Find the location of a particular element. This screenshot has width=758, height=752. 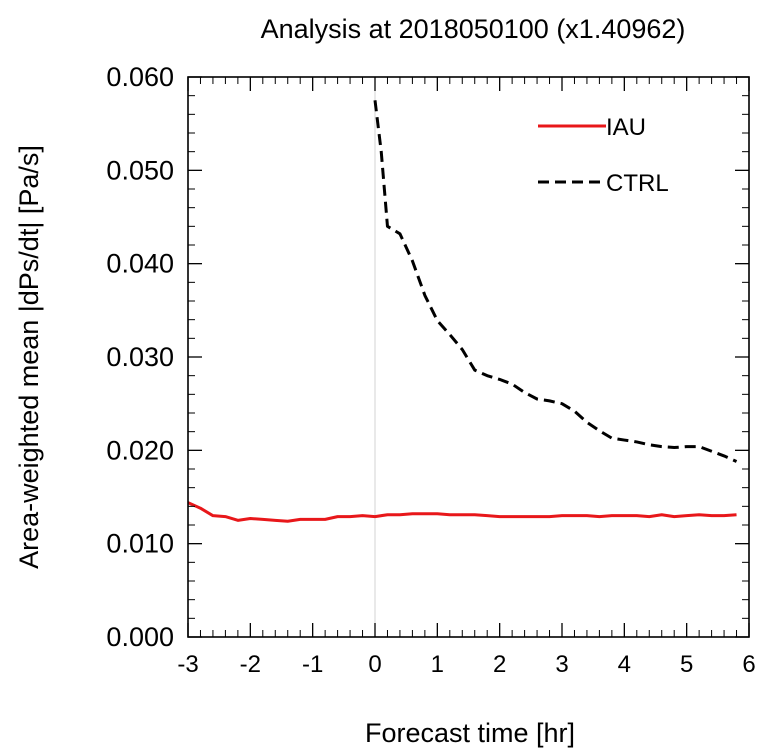

x-tick-label: 1 is located at coordinates (437, 664).